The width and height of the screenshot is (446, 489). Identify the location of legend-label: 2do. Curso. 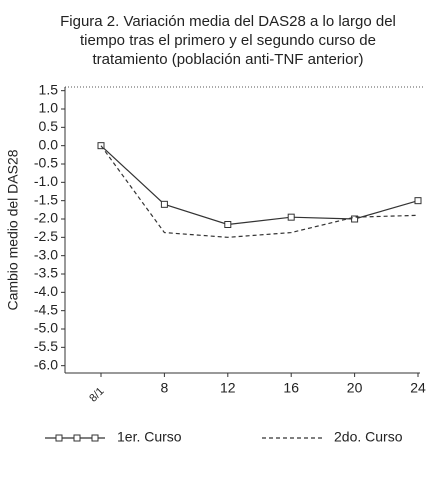
(368, 437).